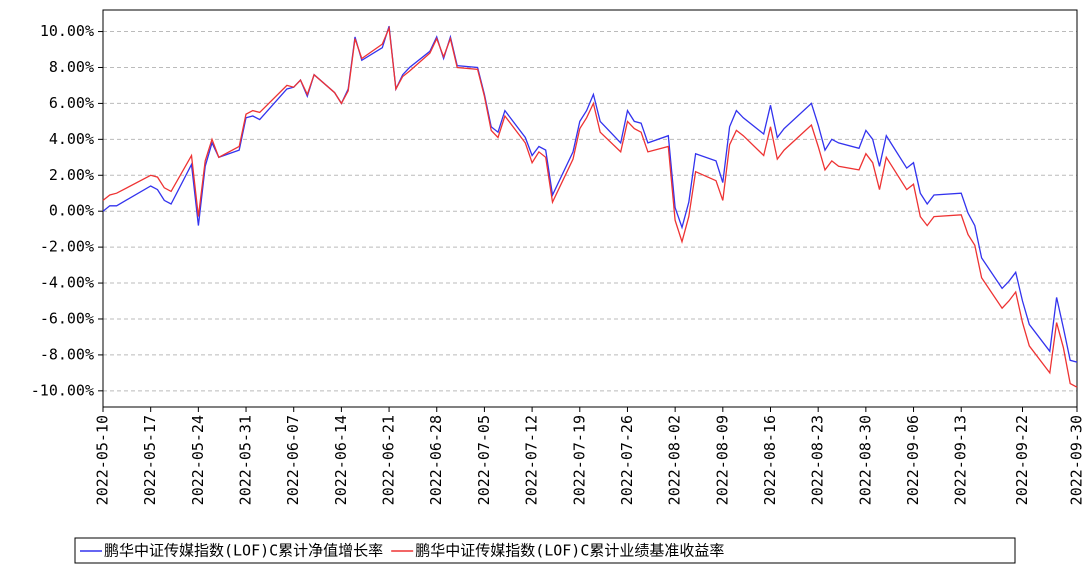 The image size is (1089, 565). Describe the element at coordinates (1077, 460) in the screenshot. I see `x-tick-label: 2022-09-30` at that location.